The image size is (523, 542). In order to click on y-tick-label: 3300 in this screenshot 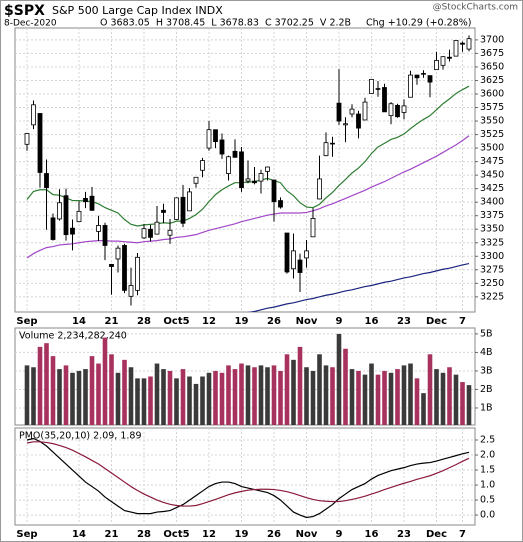, I will do `click(492, 256)`.